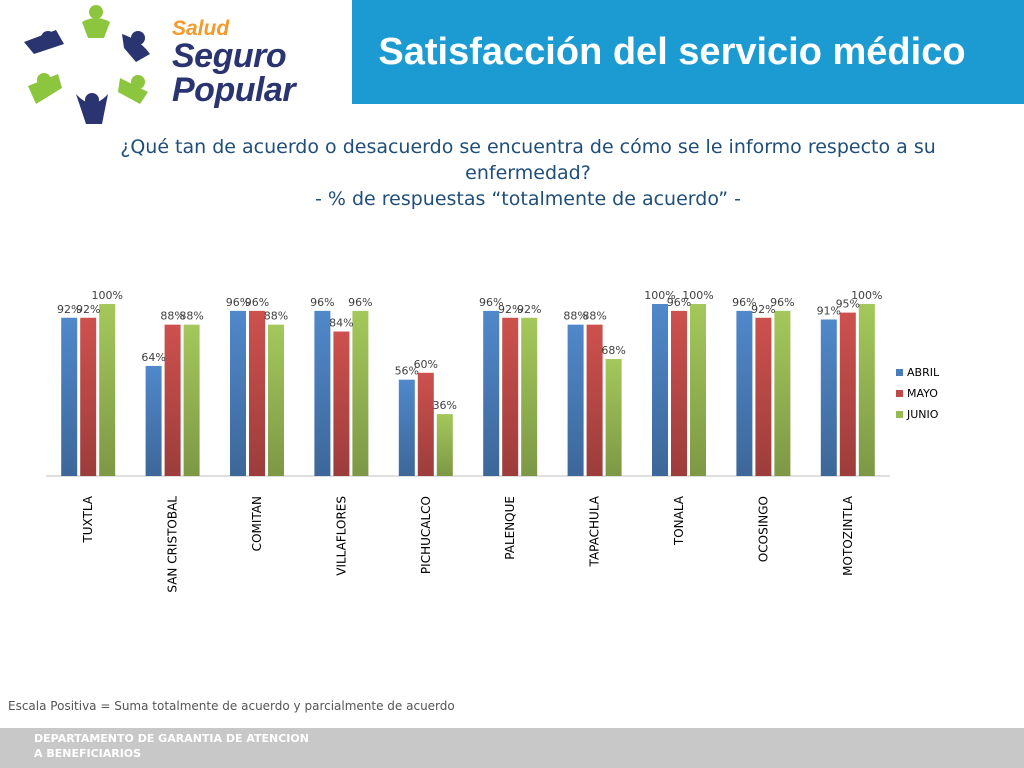 The image size is (1024, 768). I want to click on data-label-mayo-motozintla: 95%, so click(848, 304).